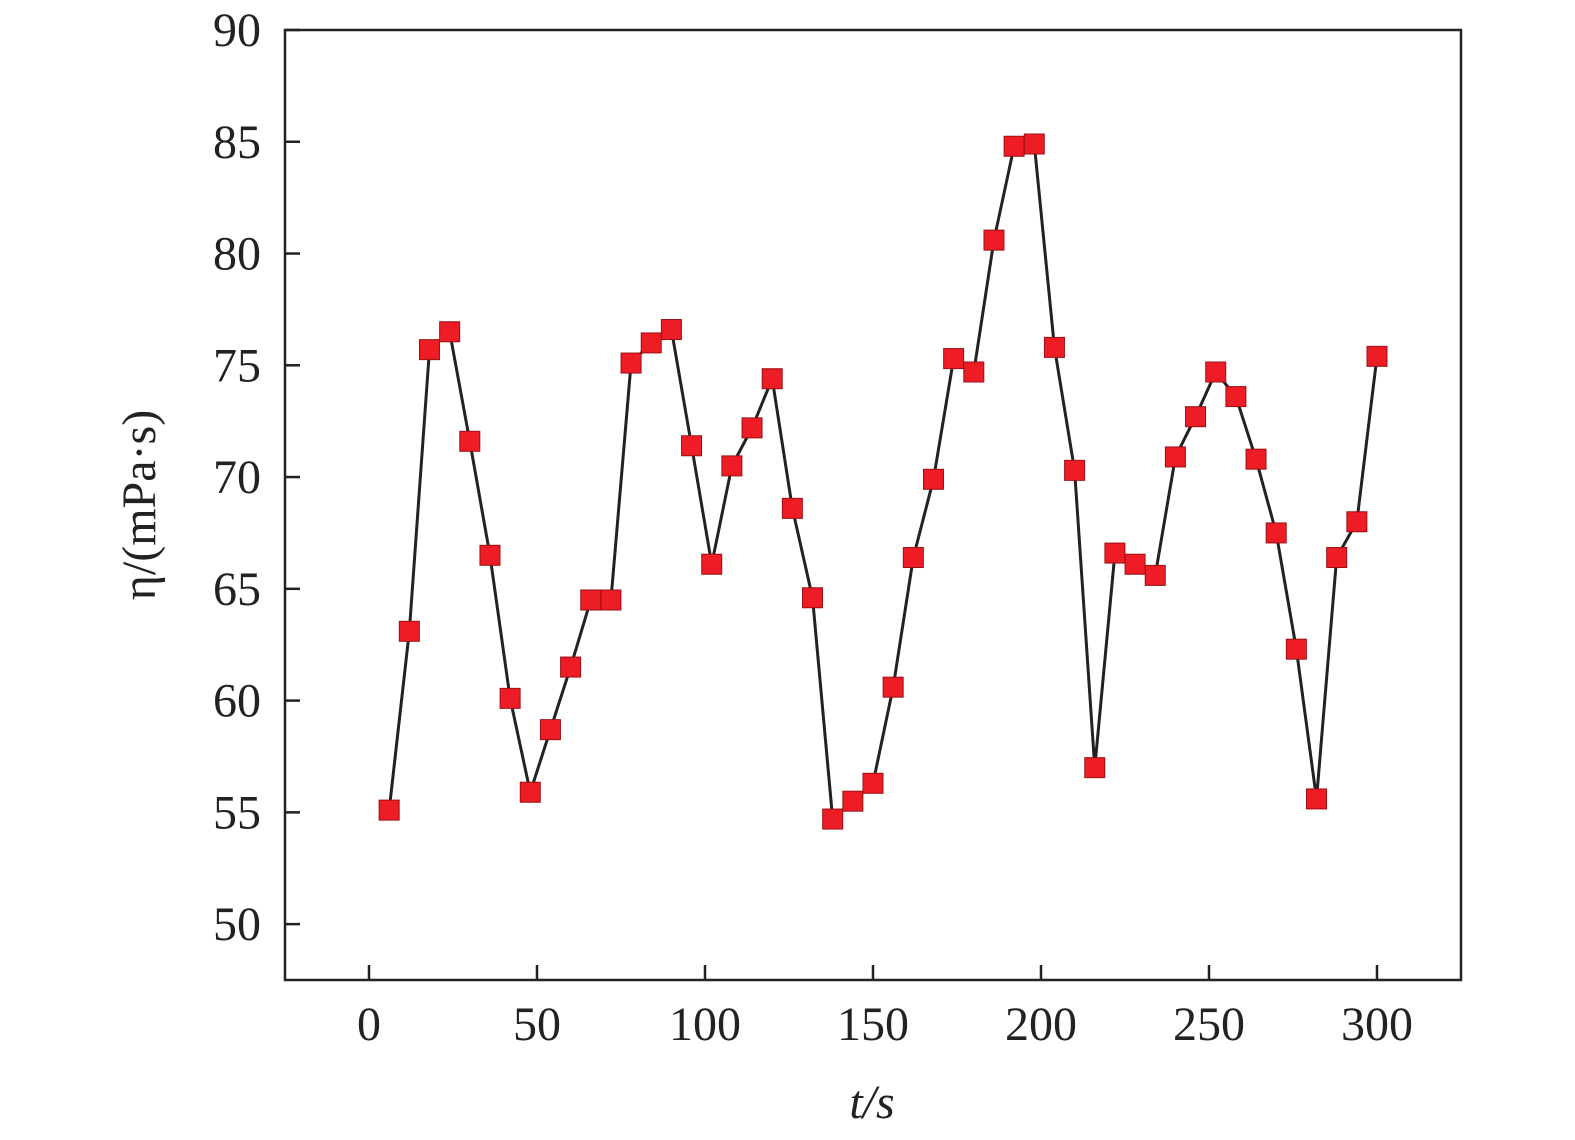 The width and height of the screenshot is (1575, 1140). Describe the element at coordinates (873, 1024) in the screenshot. I see `x-tick-label: 150` at that location.